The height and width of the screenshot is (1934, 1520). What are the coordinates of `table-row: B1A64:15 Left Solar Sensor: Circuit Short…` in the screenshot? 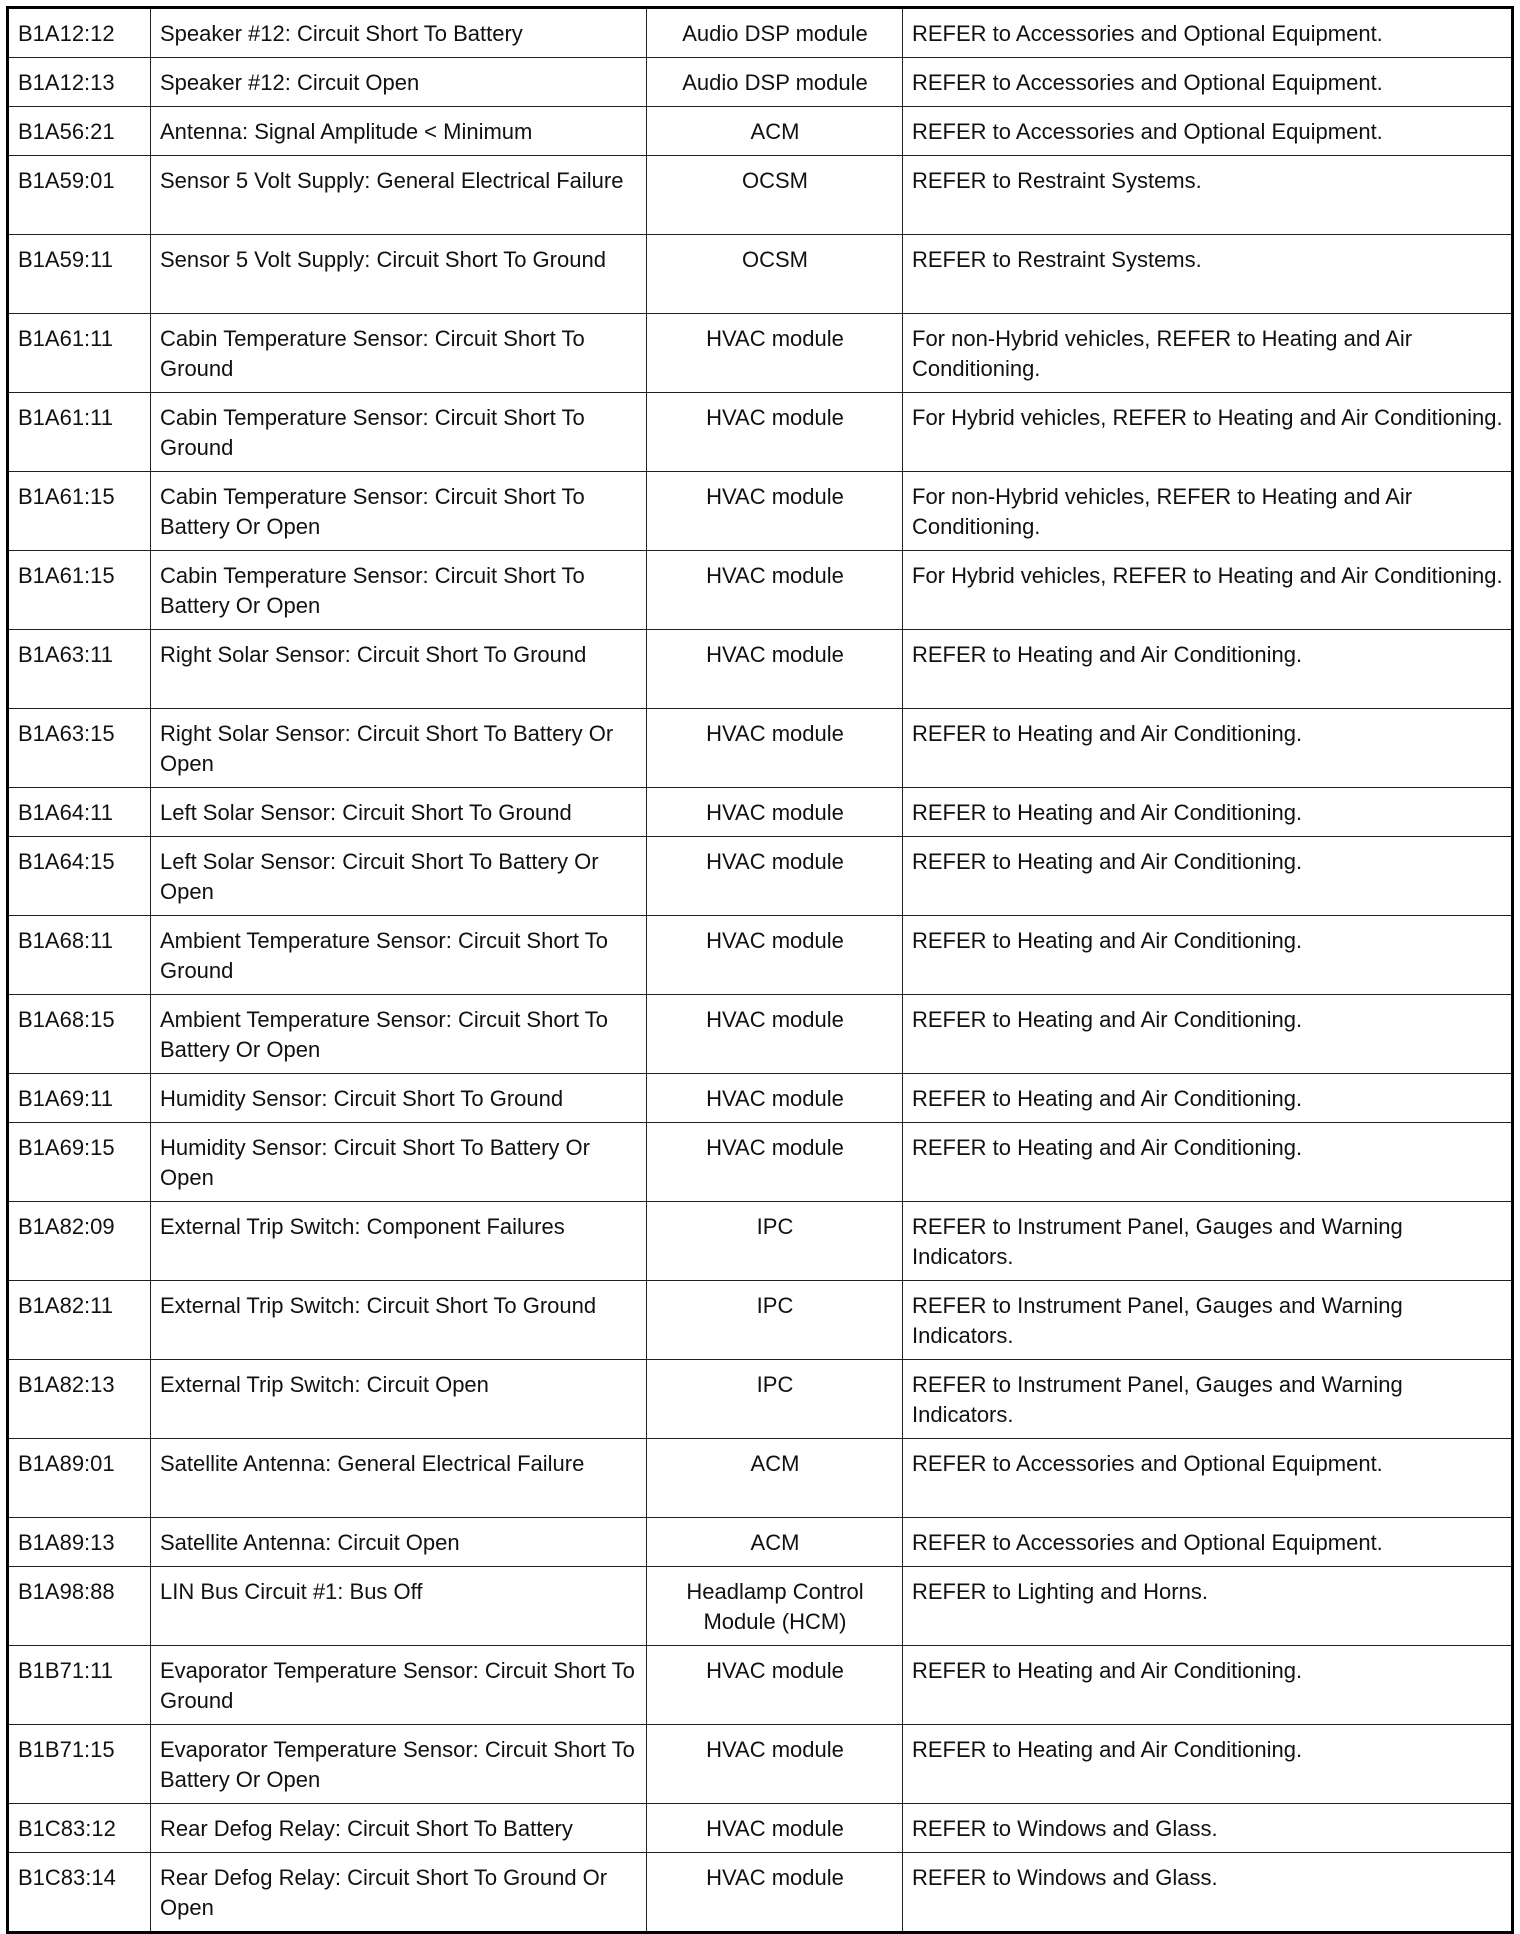 It's located at (760, 876).